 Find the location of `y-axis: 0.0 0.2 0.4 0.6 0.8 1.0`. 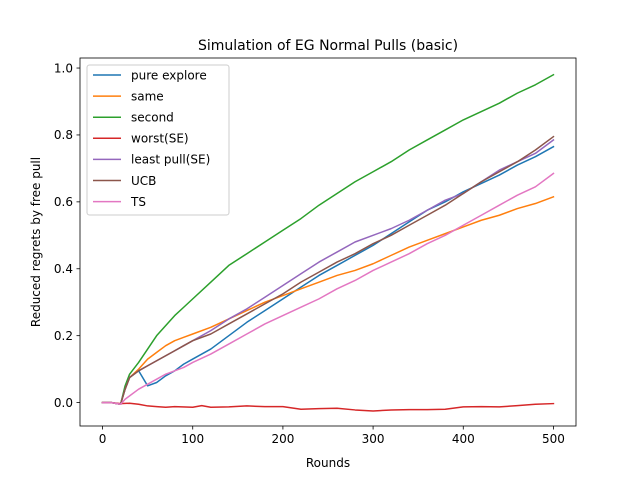

y-axis: 0.0 0.2 0.4 0.6 0.8 1.0 is located at coordinates (67, 235).